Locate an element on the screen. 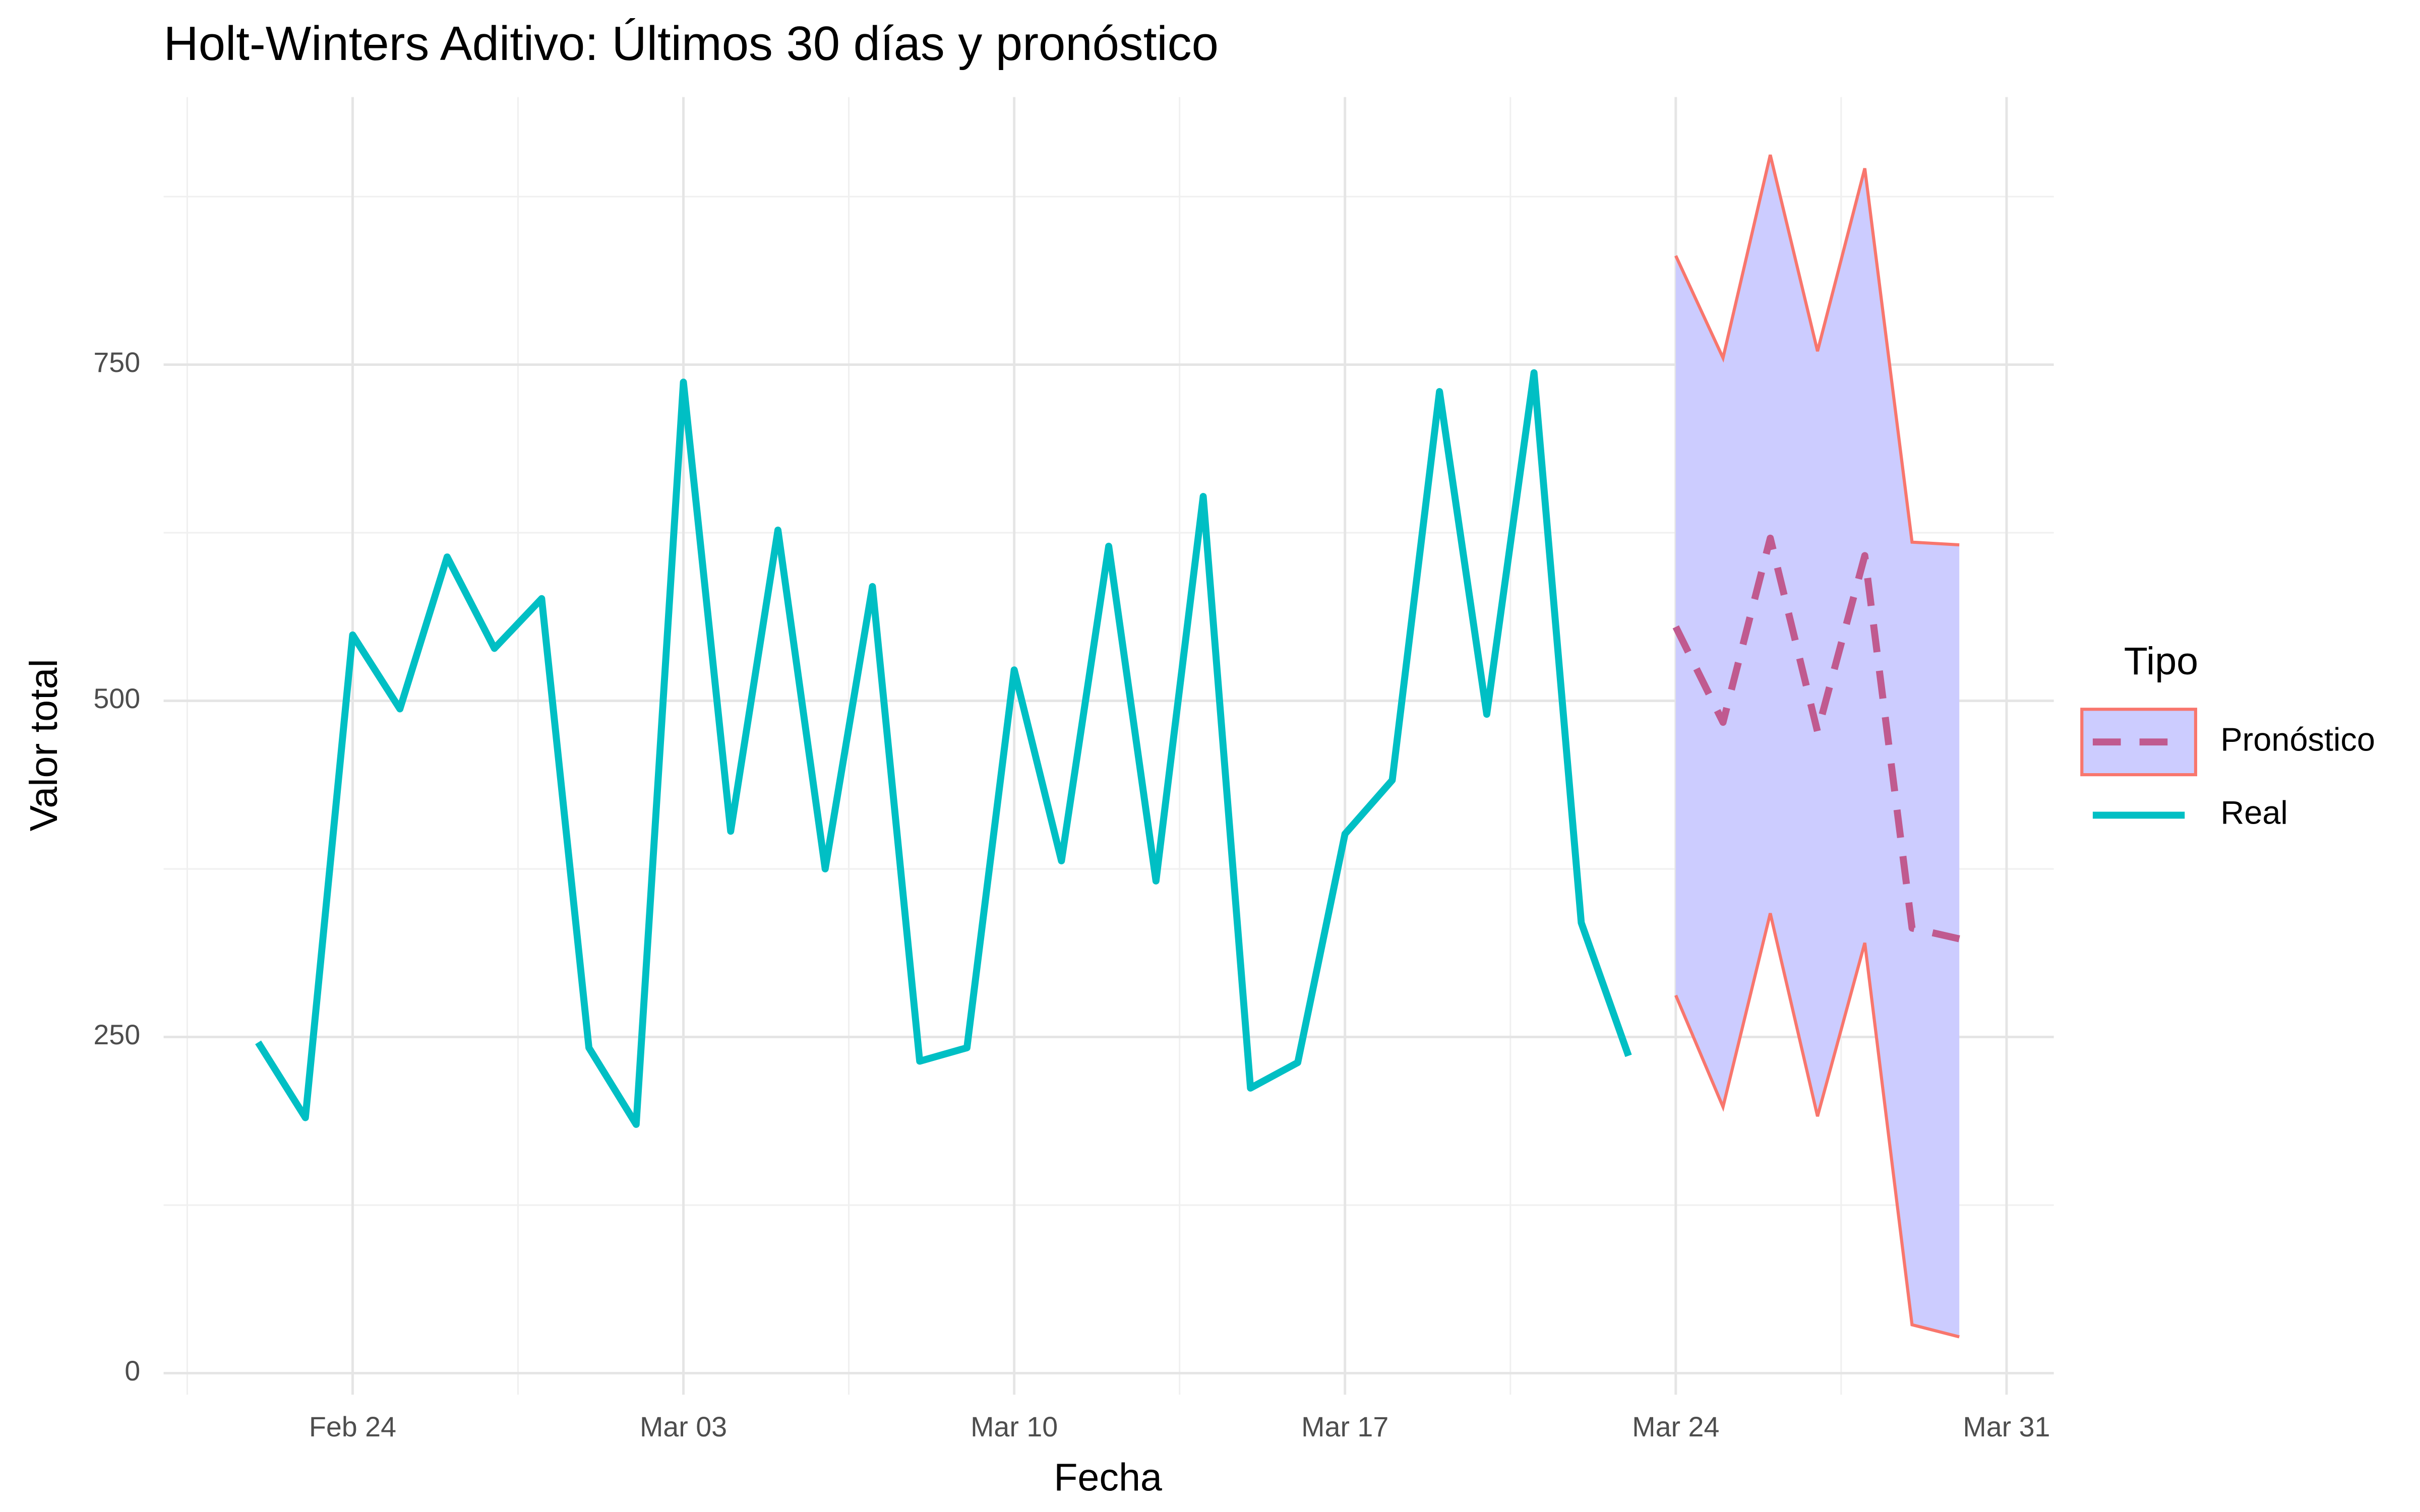 The height and width of the screenshot is (1512, 2420). y-tick-label: 500 is located at coordinates (116, 699).